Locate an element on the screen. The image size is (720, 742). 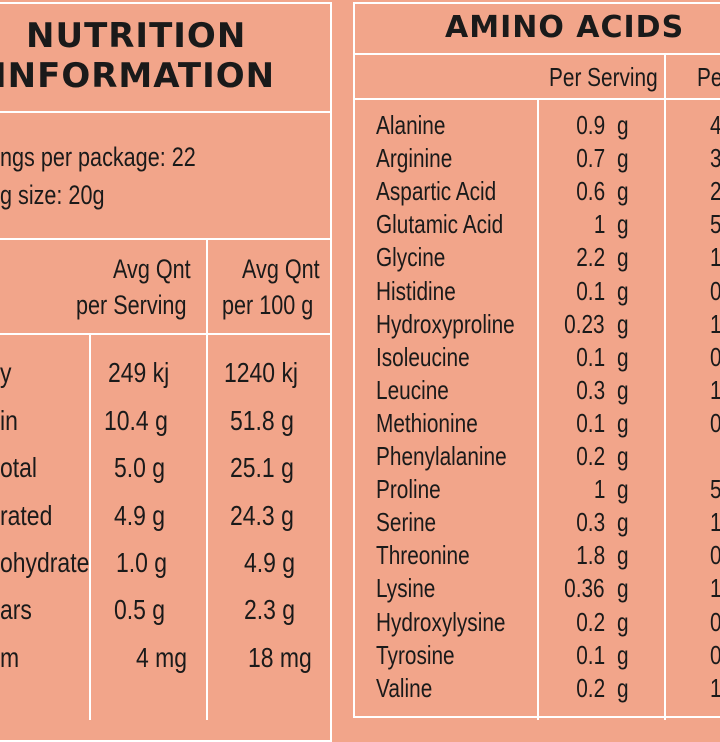
amino-title: AMINO ACIDS is located at coordinates (565, 27).